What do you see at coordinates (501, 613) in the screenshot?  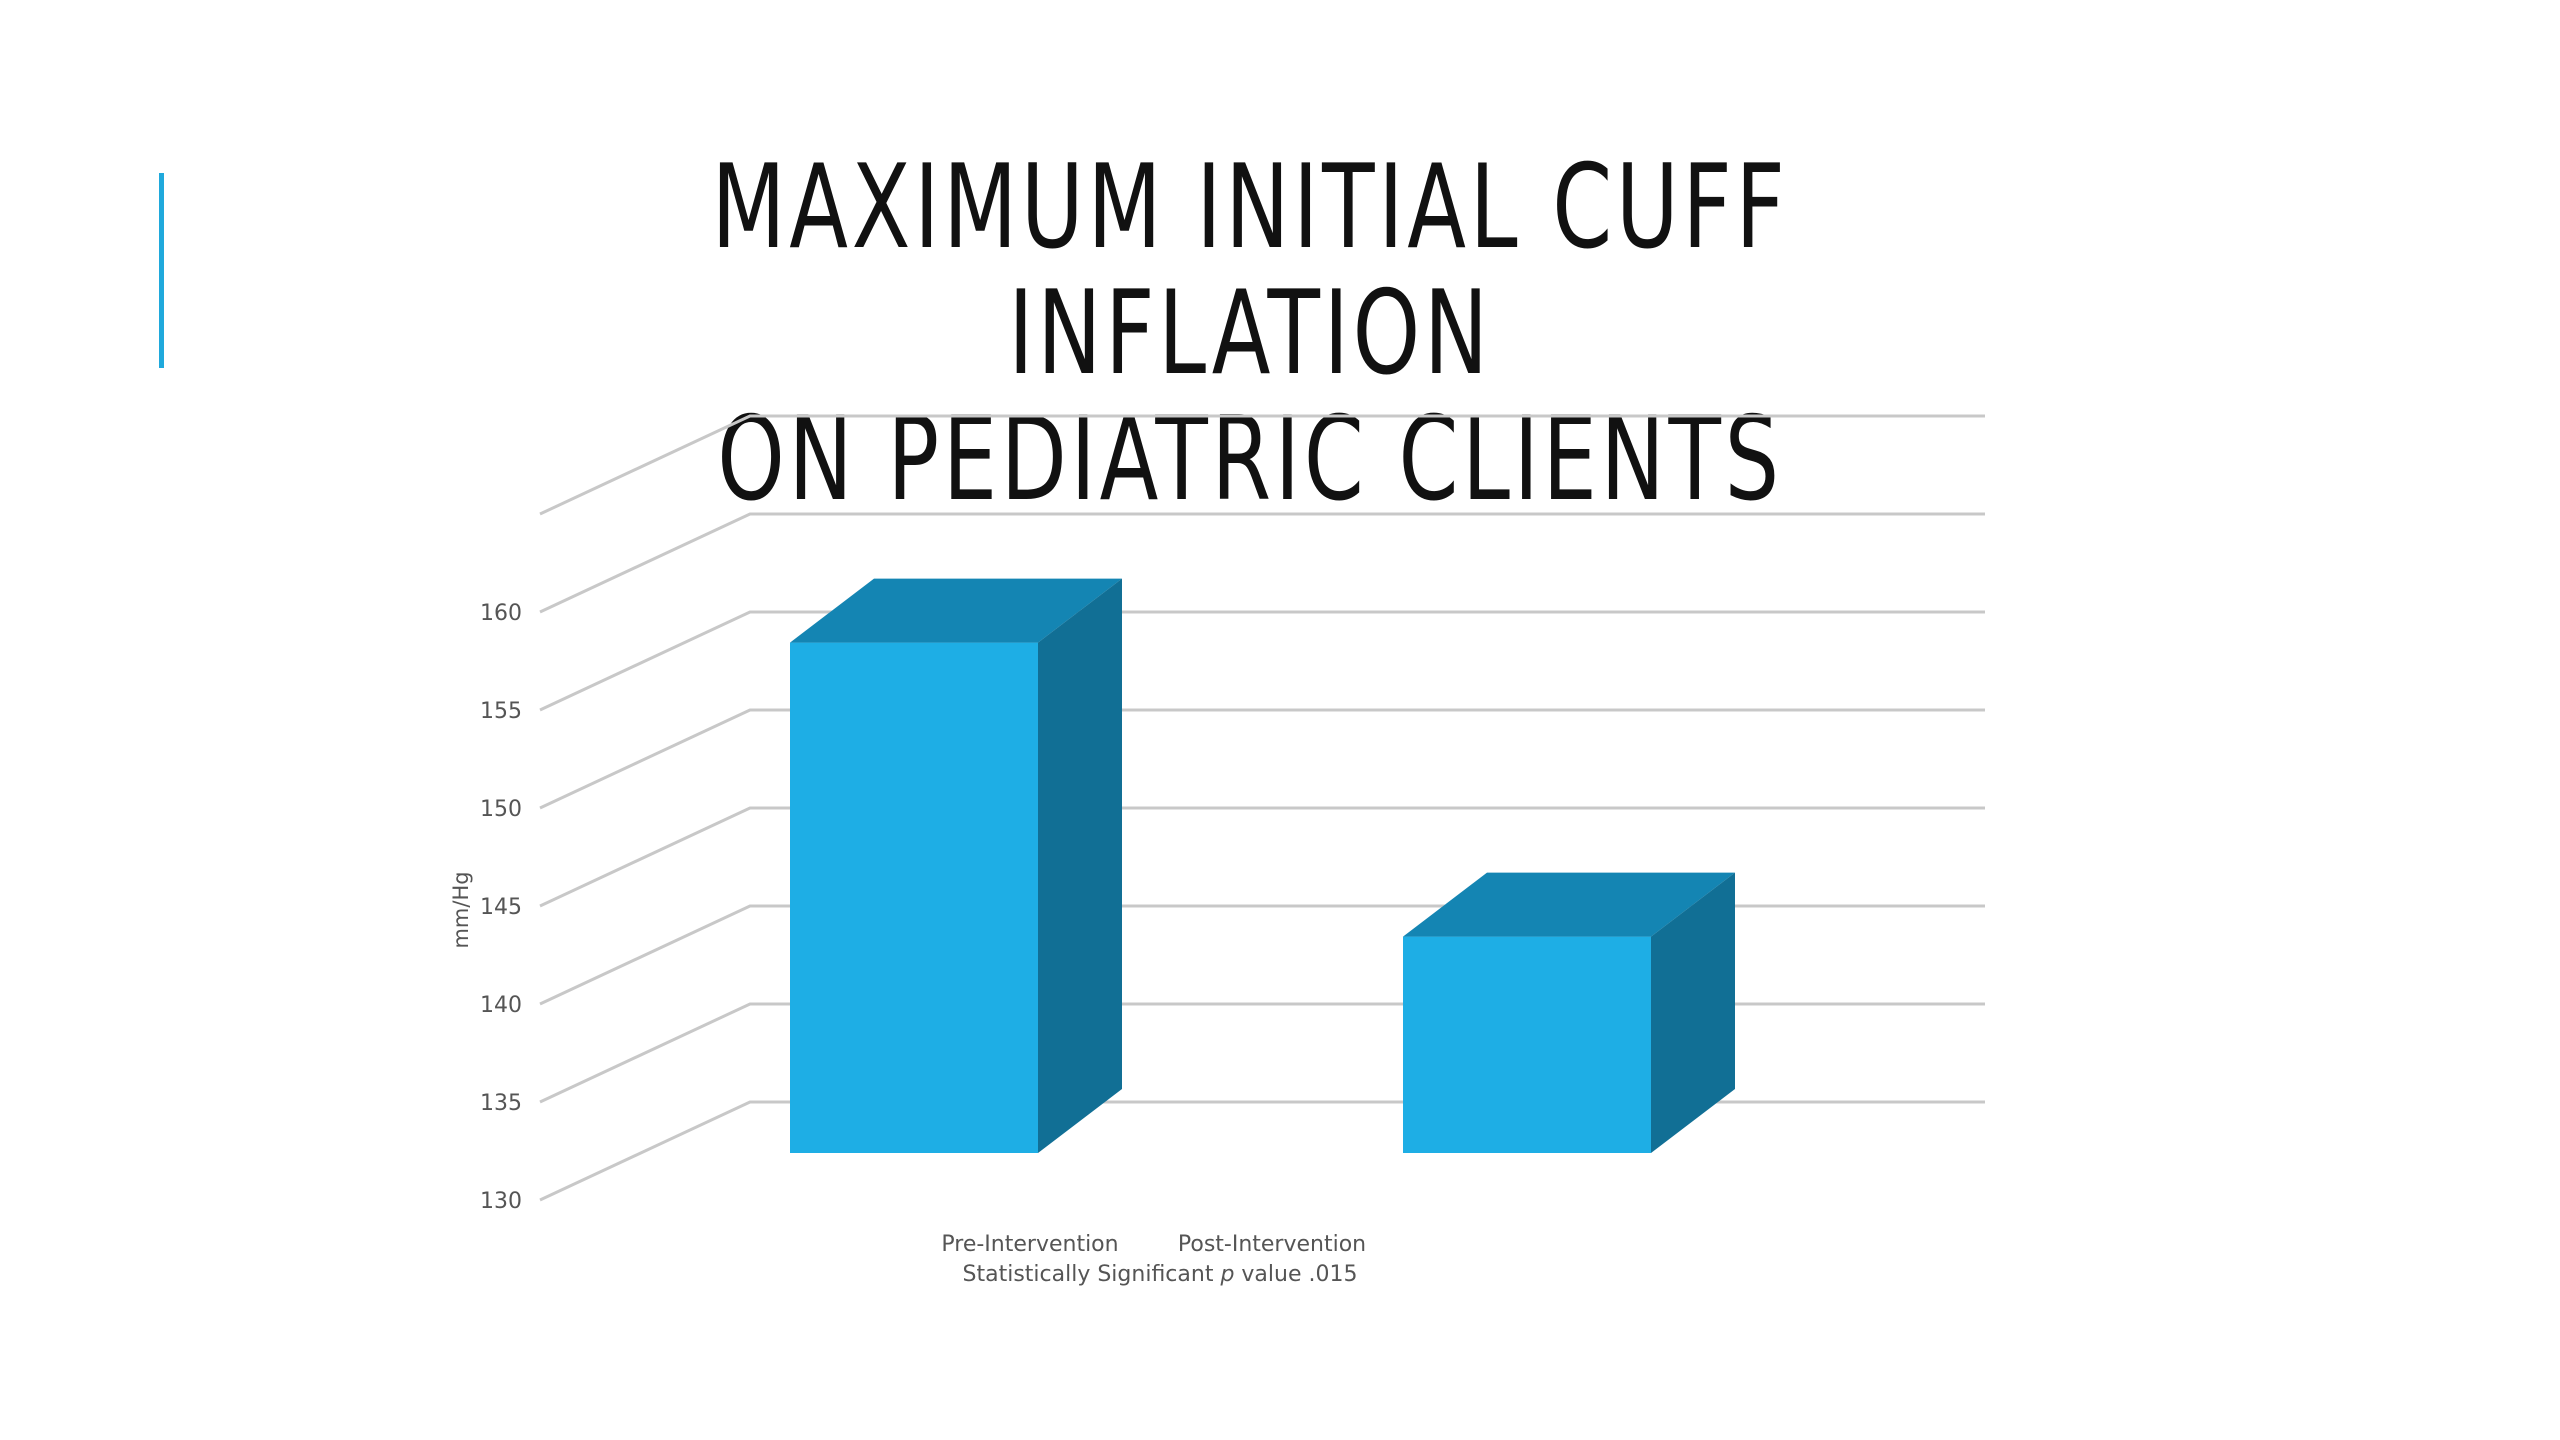 I see `y-tick-label: 160` at bounding box center [501, 613].